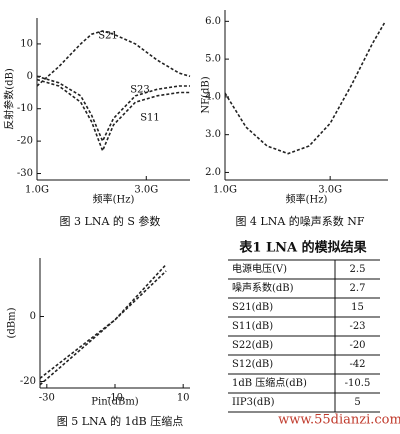  I want to click on table-cell: S12(dB), so click(252, 364).